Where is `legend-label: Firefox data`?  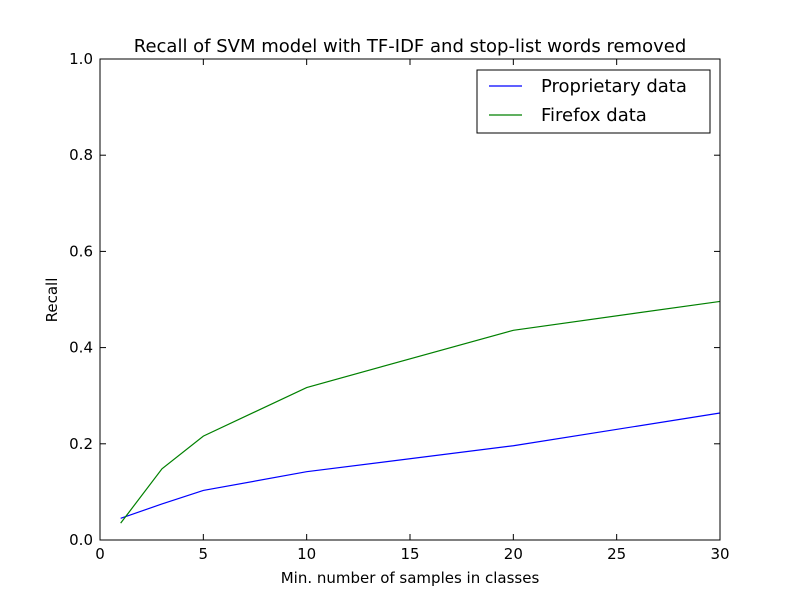 legend-label: Firefox data is located at coordinates (594, 115).